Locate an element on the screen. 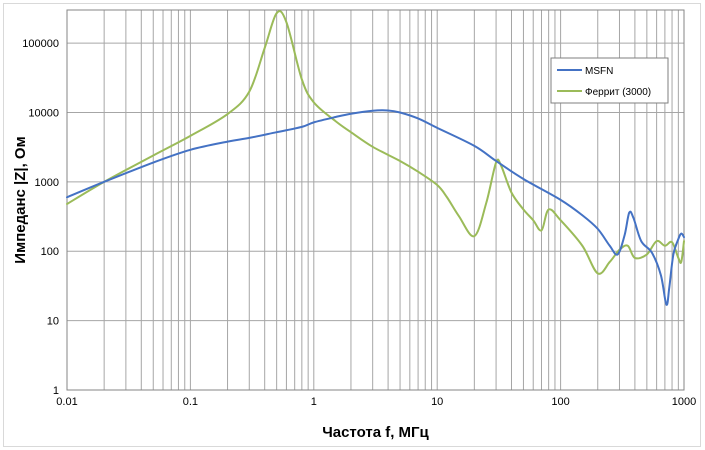 The image size is (705, 450). x-axis-title: Частота f, МГц is located at coordinates (375, 432).